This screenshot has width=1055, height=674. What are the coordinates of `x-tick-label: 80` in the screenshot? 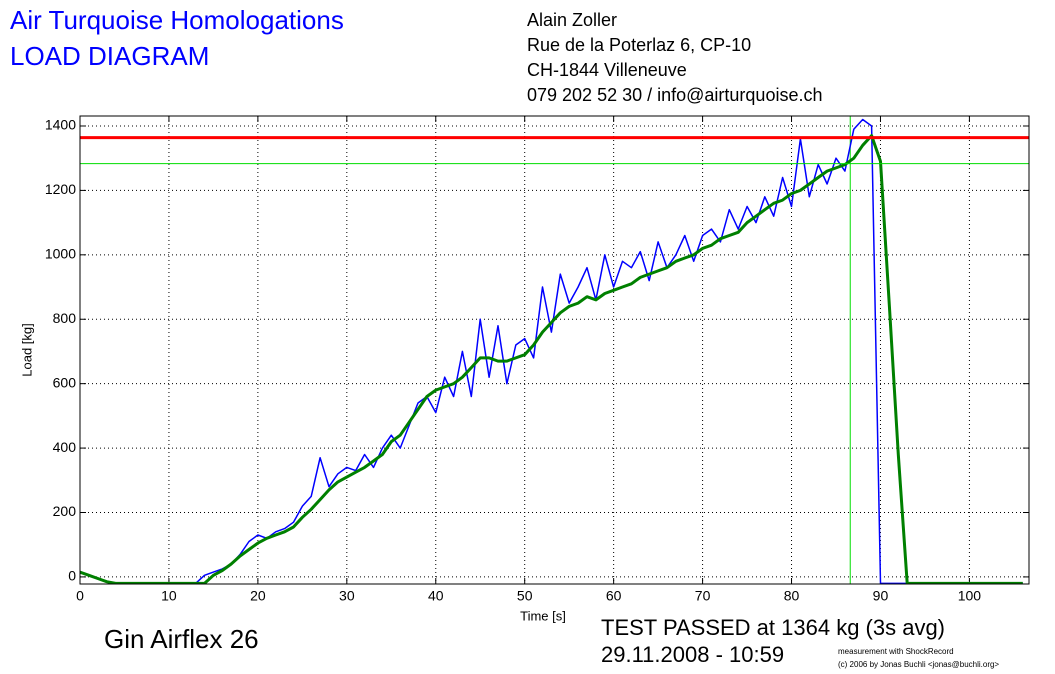 It's located at (792, 596).